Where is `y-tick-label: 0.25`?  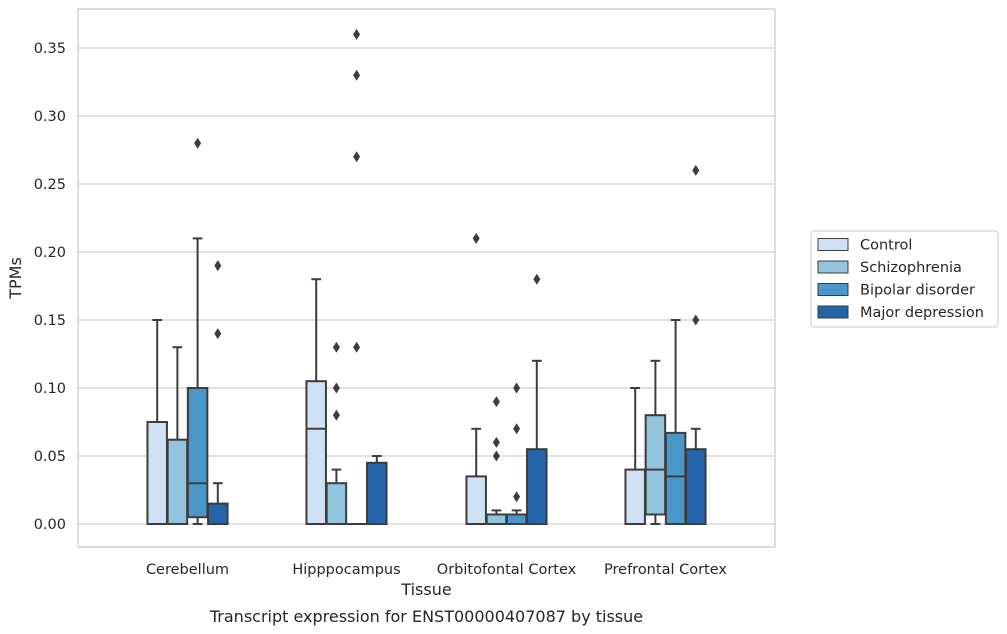
y-tick-label: 0.25 is located at coordinates (50, 185).